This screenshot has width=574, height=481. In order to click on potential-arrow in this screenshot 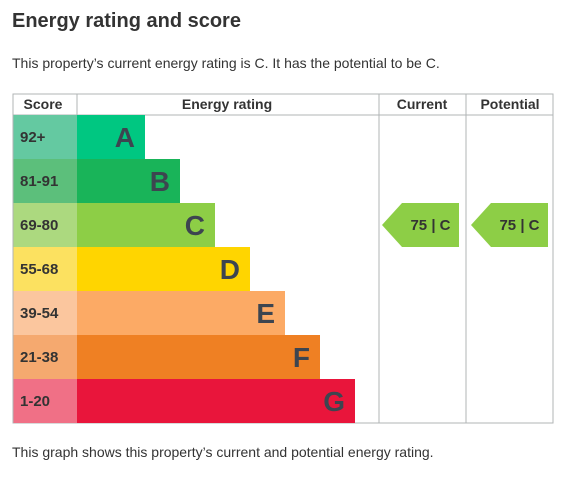, I will do `click(509, 225)`.